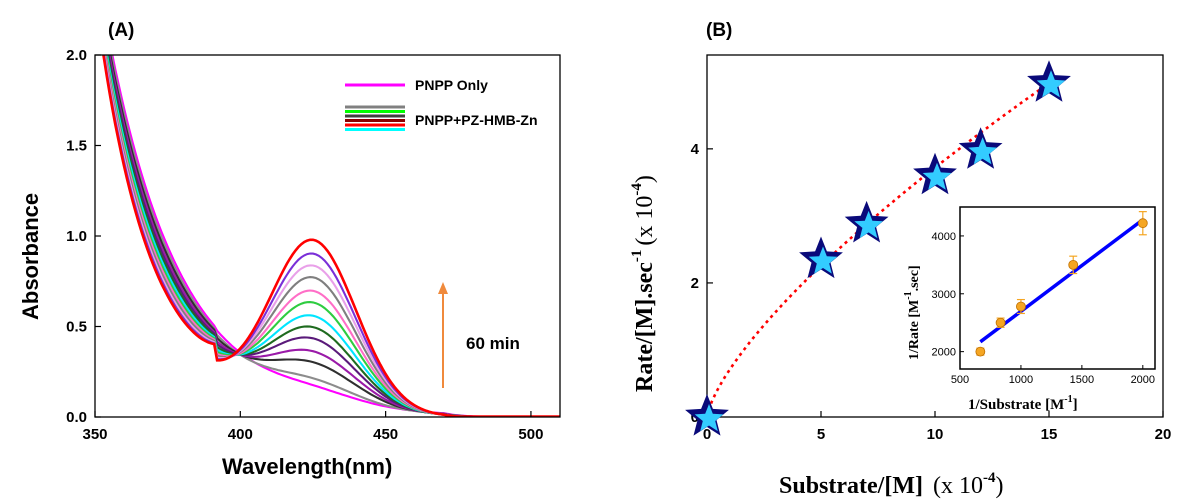  Describe the element at coordinates (695, 283) in the screenshot. I see `panel-b-y-tick-label: 2` at that location.